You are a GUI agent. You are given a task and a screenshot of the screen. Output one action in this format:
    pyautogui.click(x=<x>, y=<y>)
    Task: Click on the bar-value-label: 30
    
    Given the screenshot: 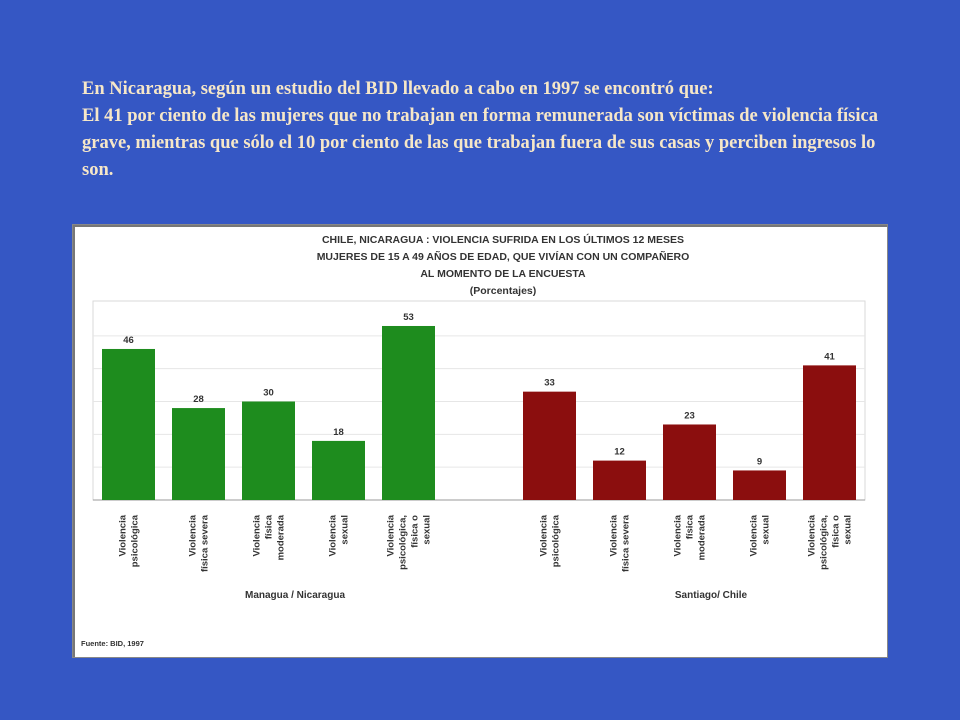 What is the action you would take?
    pyautogui.click(x=268, y=393)
    